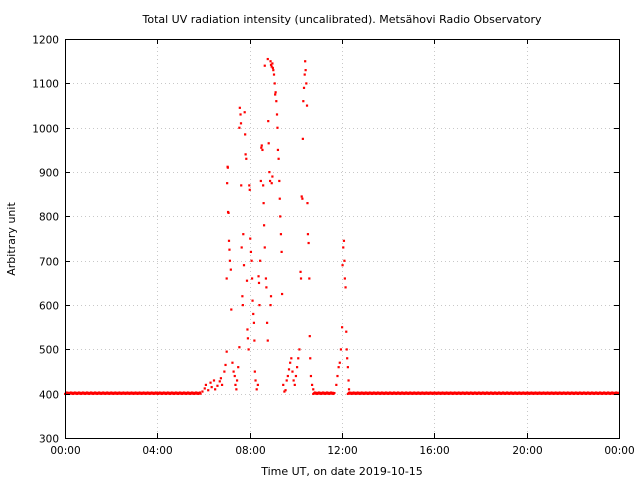  Describe the element at coordinates (45, 85) in the screenshot. I see `y-tick-label: 1100` at that location.